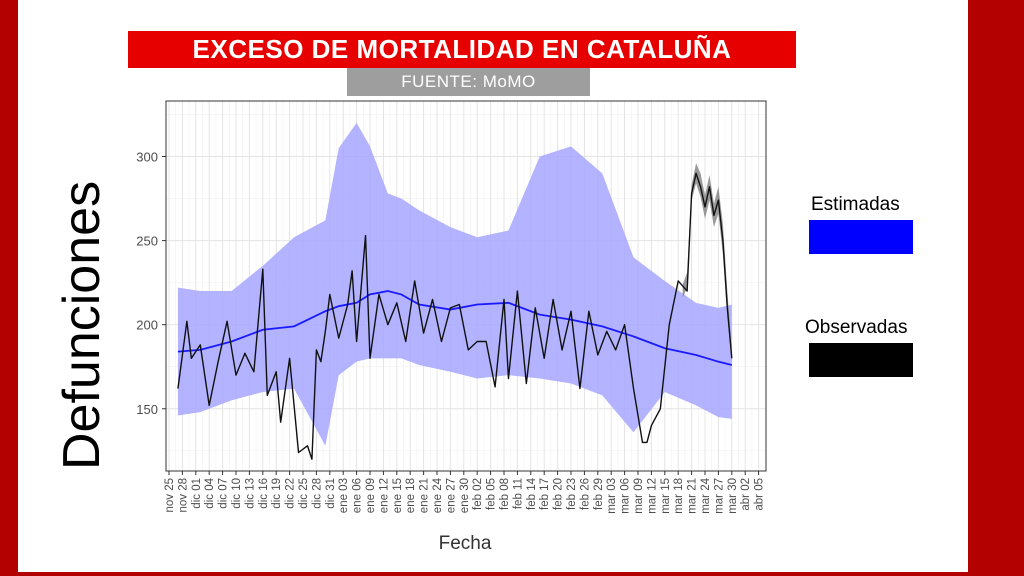 This screenshot has height=576, width=1024. I want to click on x-tick-label-24: feb 05, so click(492, 494).